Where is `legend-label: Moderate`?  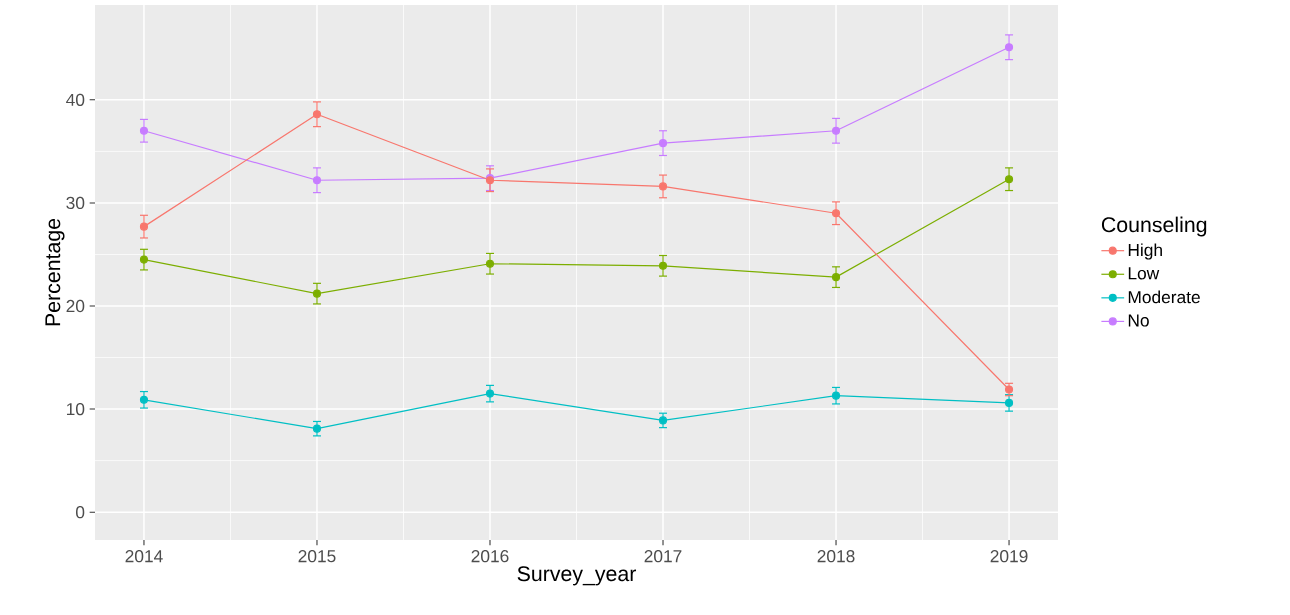 legend-label: Moderate is located at coordinates (1164, 297).